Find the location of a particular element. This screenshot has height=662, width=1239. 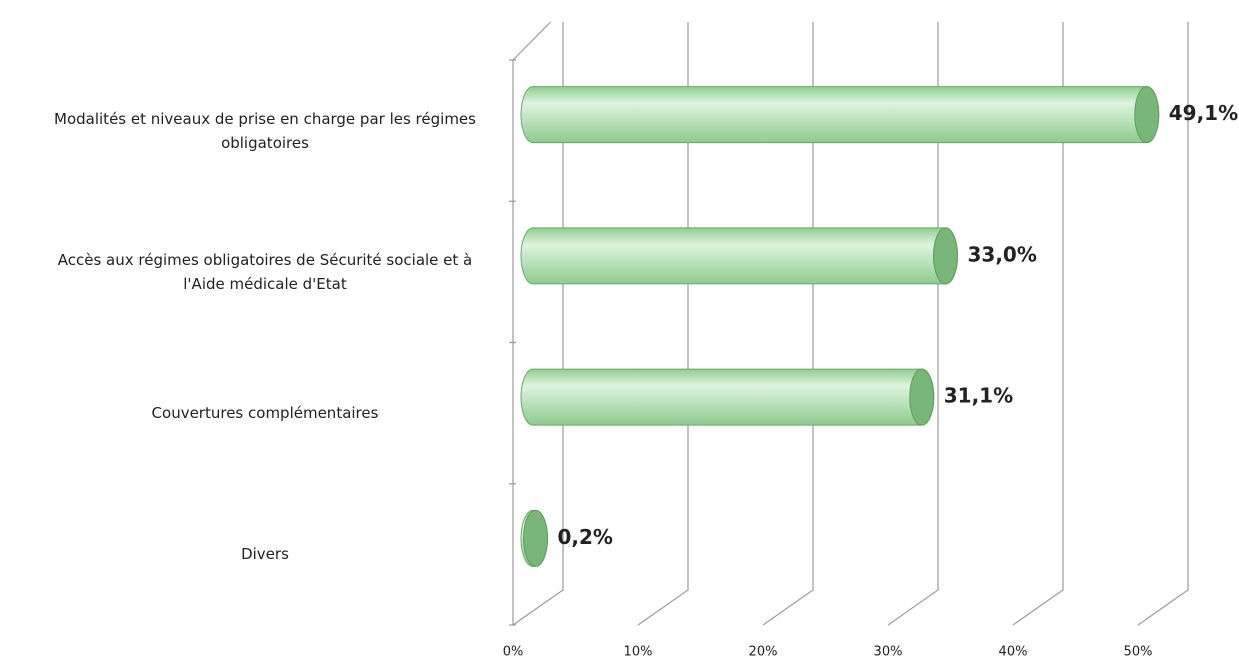

value-label: 0,2% is located at coordinates (585, 537).